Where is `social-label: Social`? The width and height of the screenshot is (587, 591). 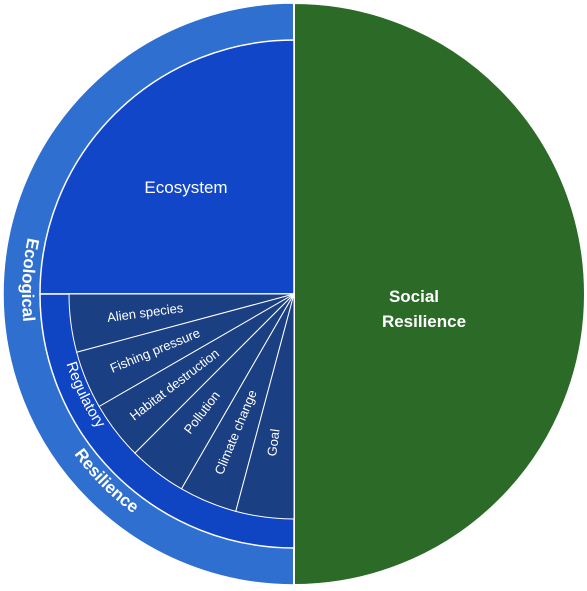
social-label: Social is located at coordinates (414, 296).